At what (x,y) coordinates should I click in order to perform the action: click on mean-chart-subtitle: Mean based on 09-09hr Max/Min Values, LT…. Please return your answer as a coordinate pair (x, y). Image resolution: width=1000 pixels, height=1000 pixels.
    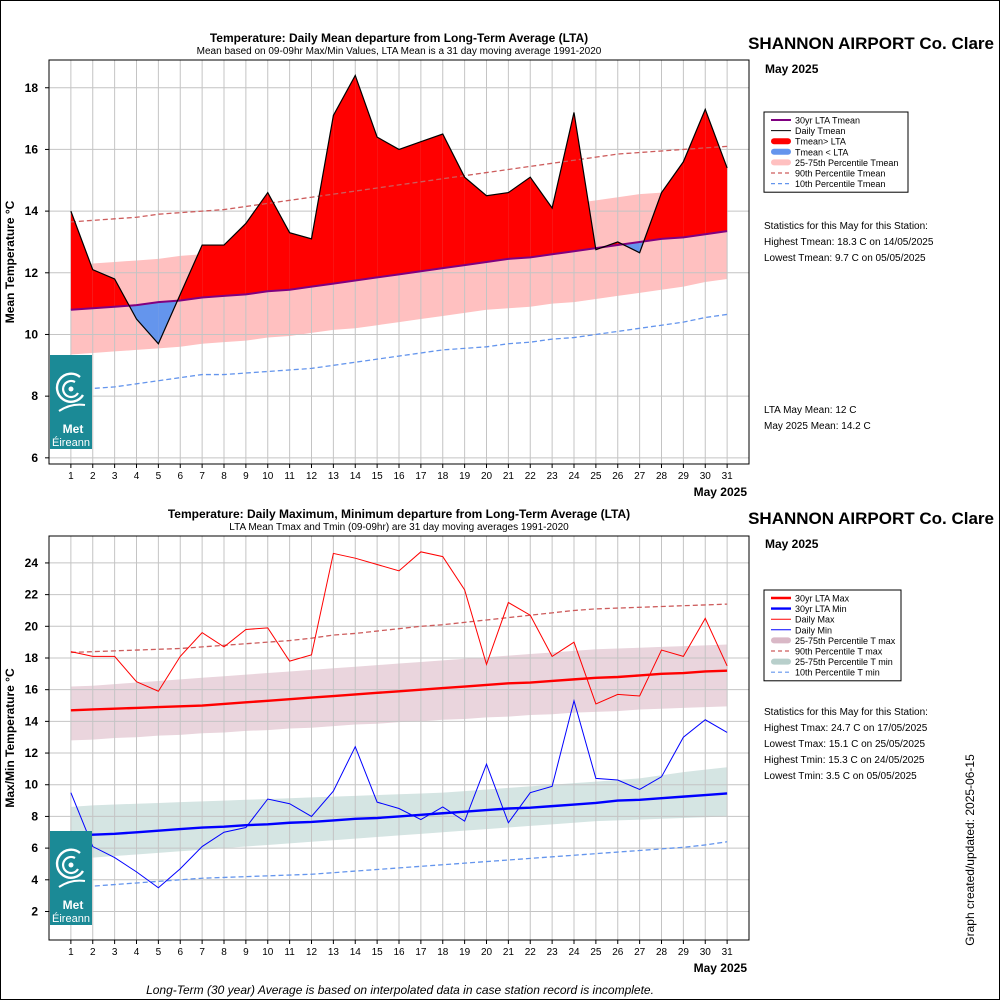
    Looking at the image, I should click on (399, 51).